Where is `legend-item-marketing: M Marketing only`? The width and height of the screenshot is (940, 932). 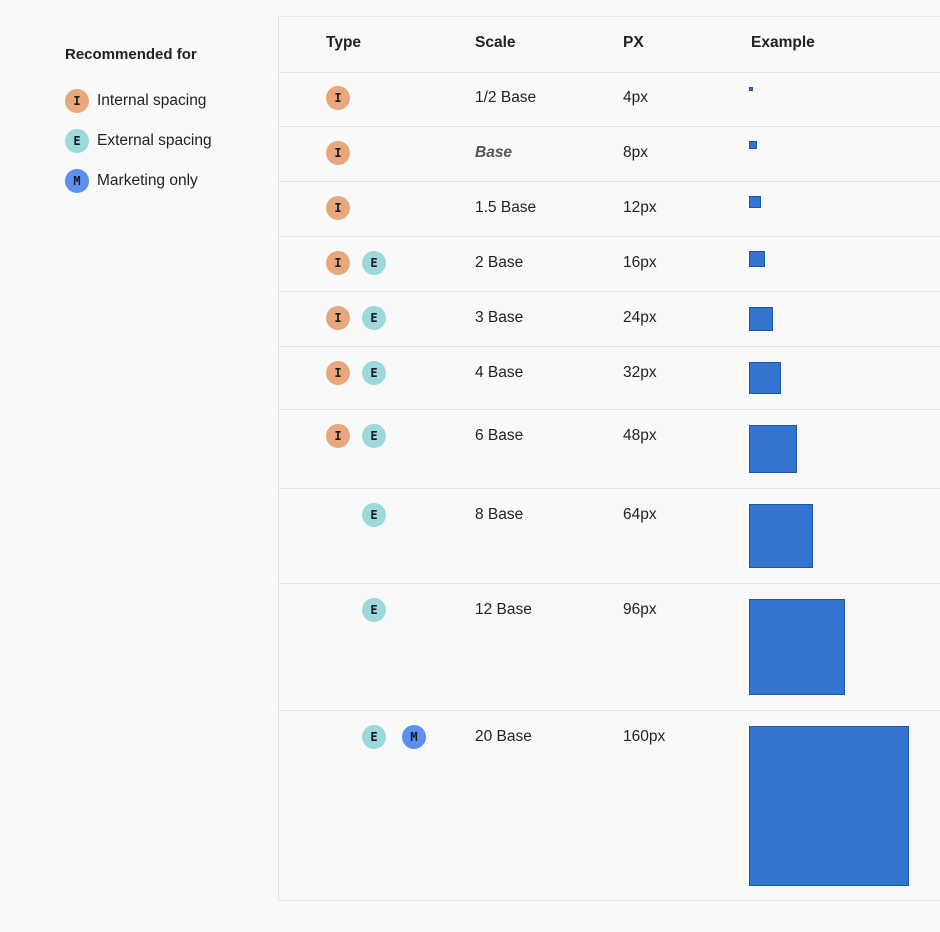
legend-item-marketing: M Marketing only is located at coordinates (165, 181).